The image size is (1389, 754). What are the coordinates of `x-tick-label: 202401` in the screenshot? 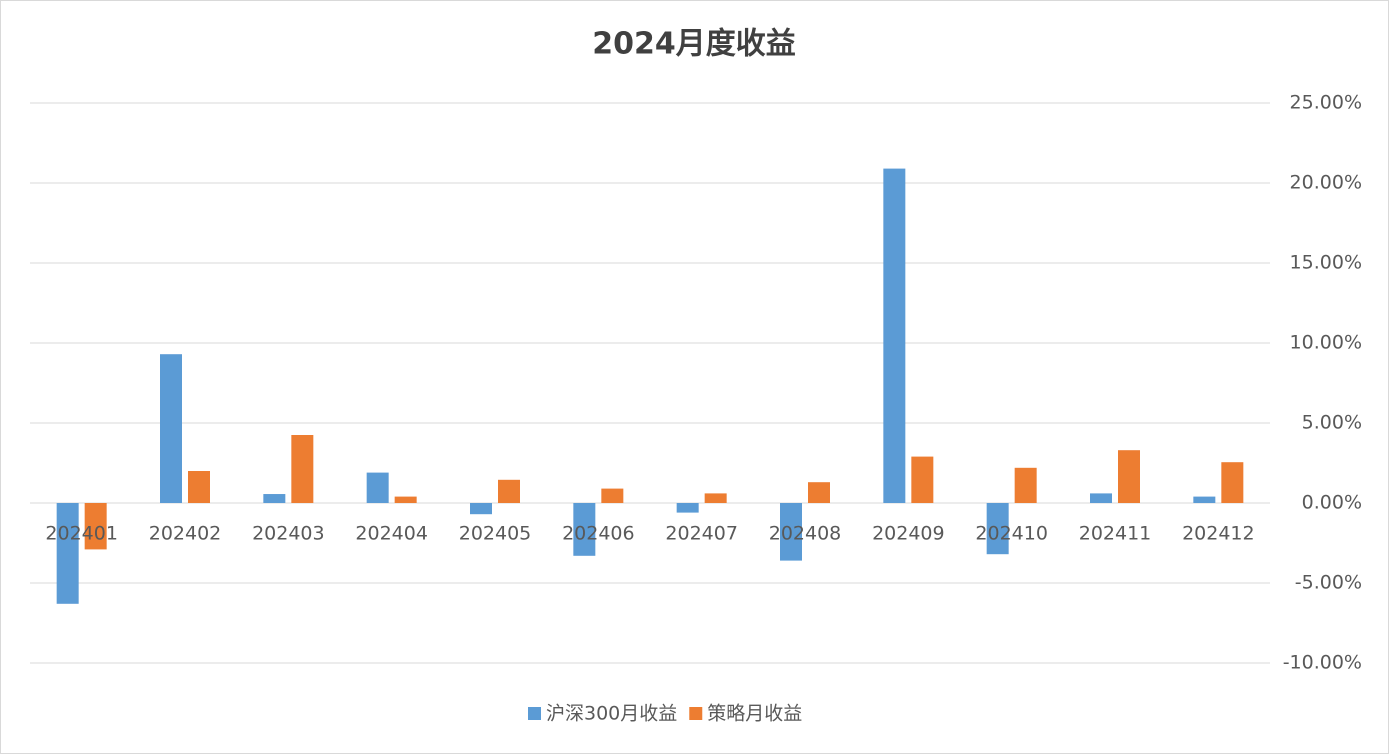 It's located at (81, 534).